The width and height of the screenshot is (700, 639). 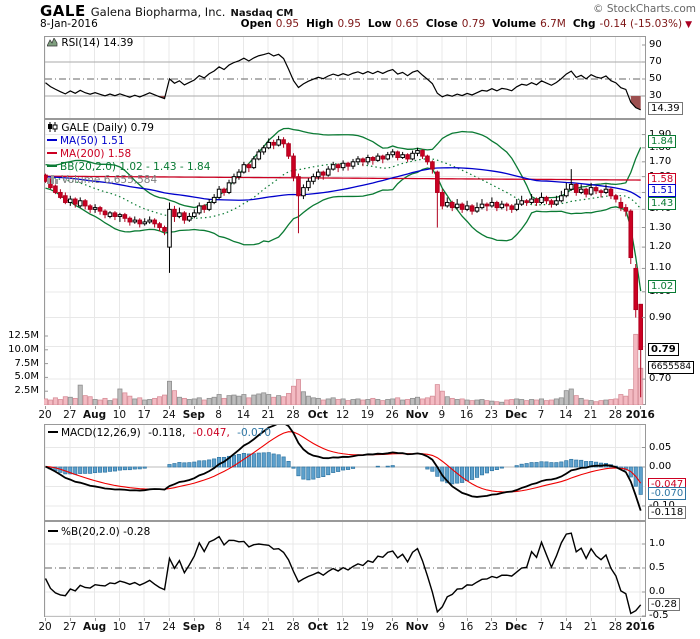 I want to click on axis-tick-label: 0.05, so click(x=660, y=447).